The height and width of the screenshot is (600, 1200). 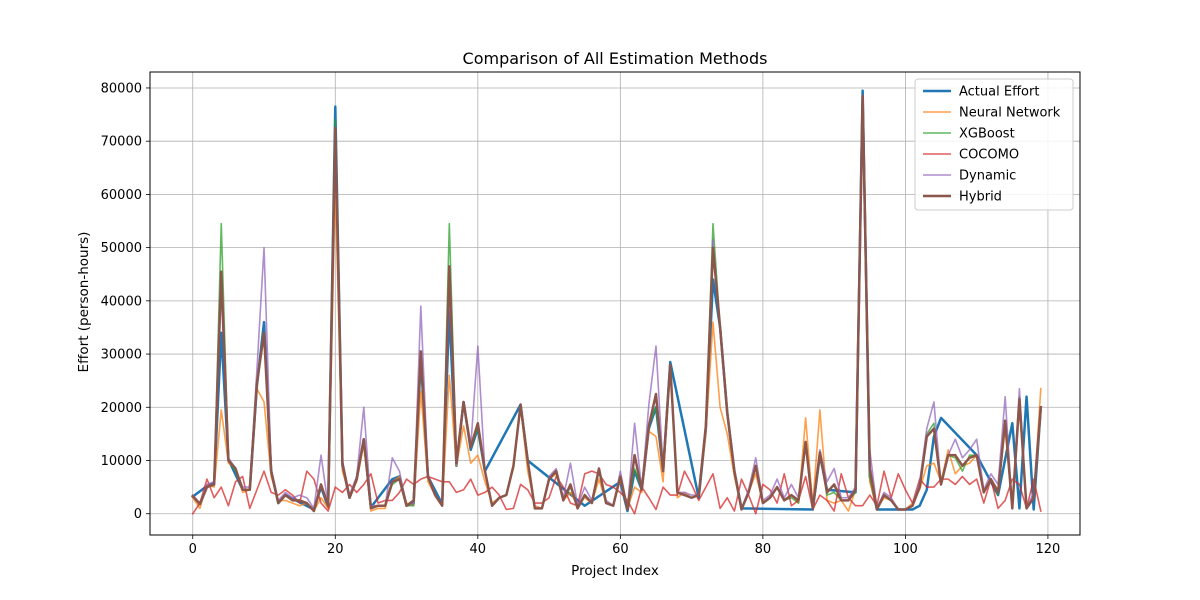 I want to click on x-tick-label: 60, so click(x=620, y=549).